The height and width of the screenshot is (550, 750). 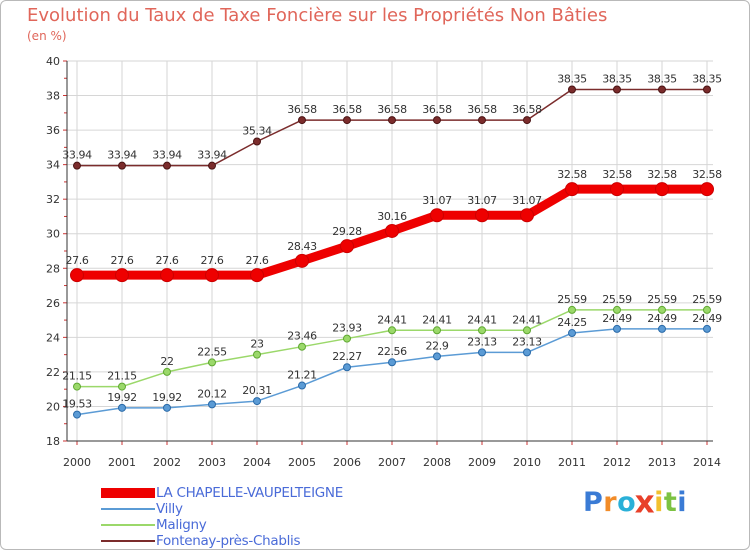 What do you see at coordinates (482, 341) in the screenshot?
I see `data-label-villy: 23.13` at bounding box center [482, 341].